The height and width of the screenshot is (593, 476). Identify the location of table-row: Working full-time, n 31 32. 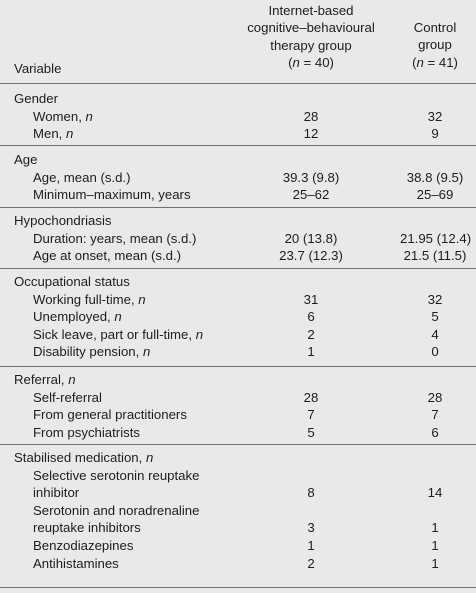
(238, 300).